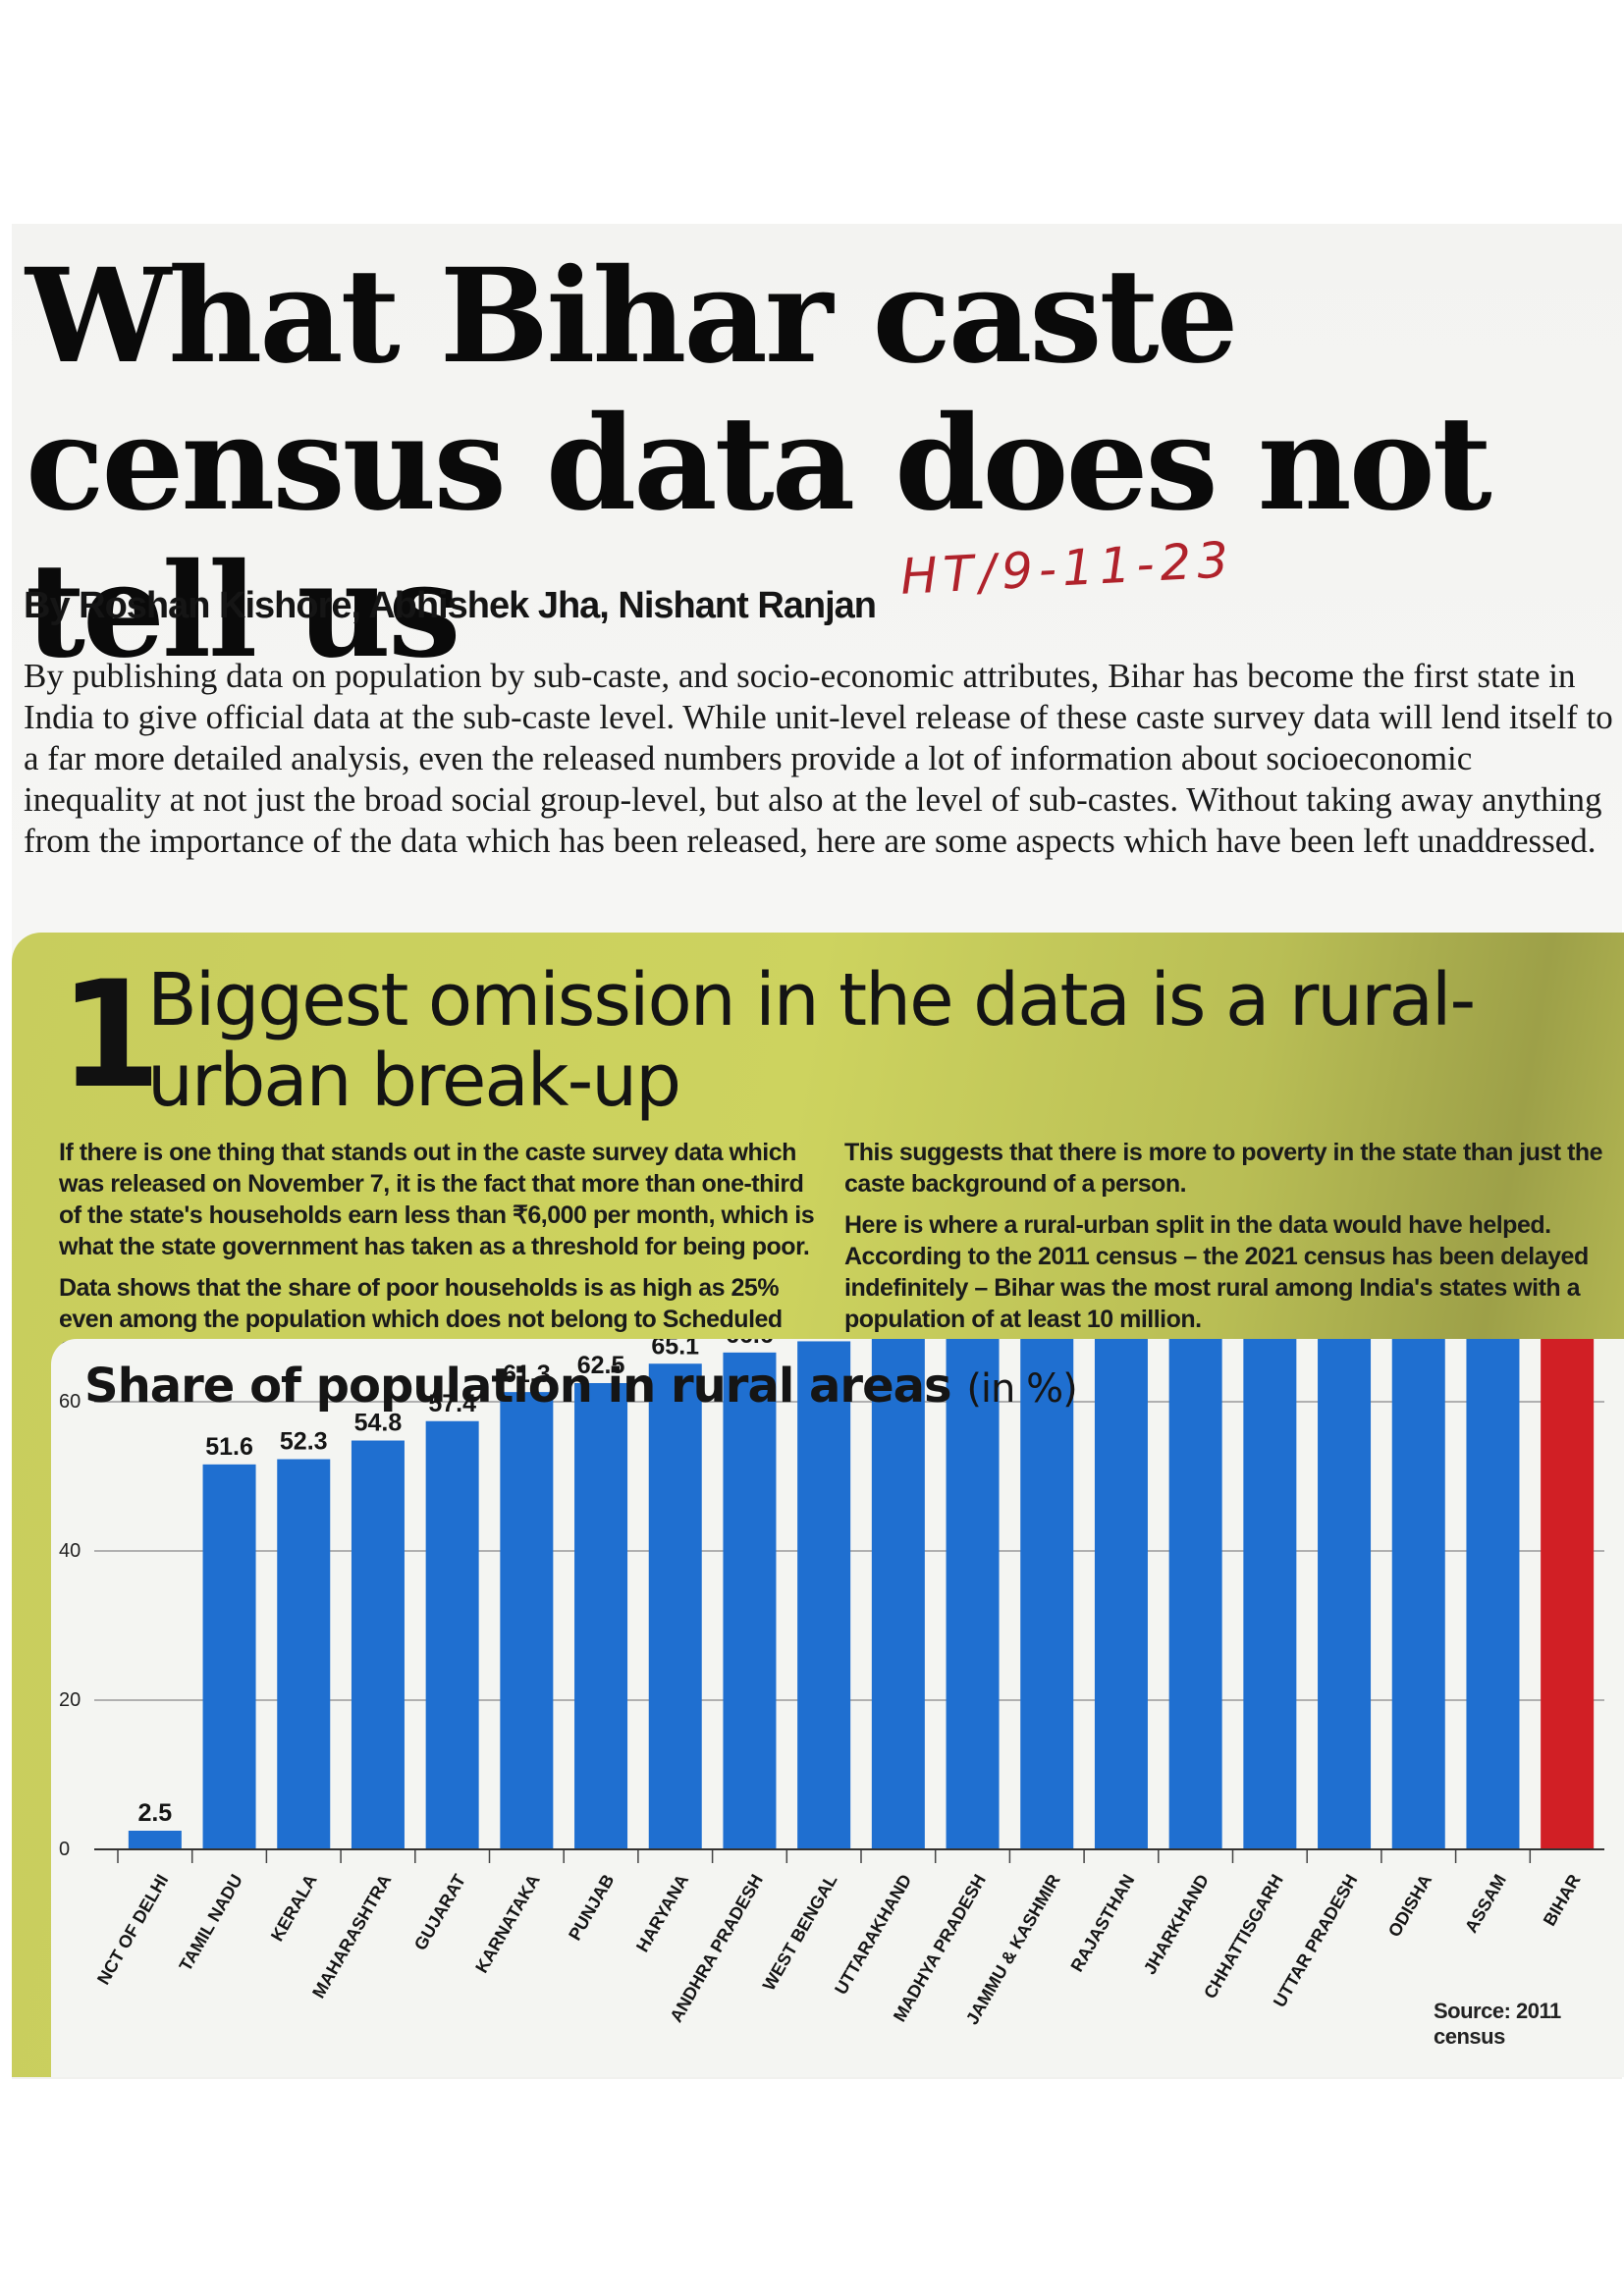  I want to click on x-category-label: NCT OF DELHI, so click(132, 1929).